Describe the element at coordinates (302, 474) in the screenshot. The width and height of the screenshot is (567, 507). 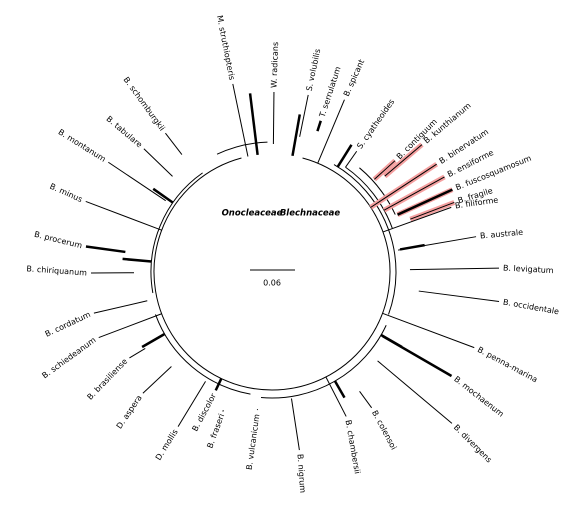
I see `taxon-label: B. nigrum` at that location.